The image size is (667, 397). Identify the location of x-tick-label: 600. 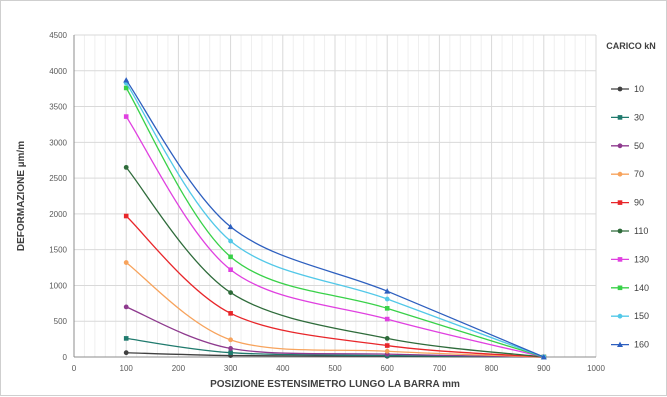
(388, 368).